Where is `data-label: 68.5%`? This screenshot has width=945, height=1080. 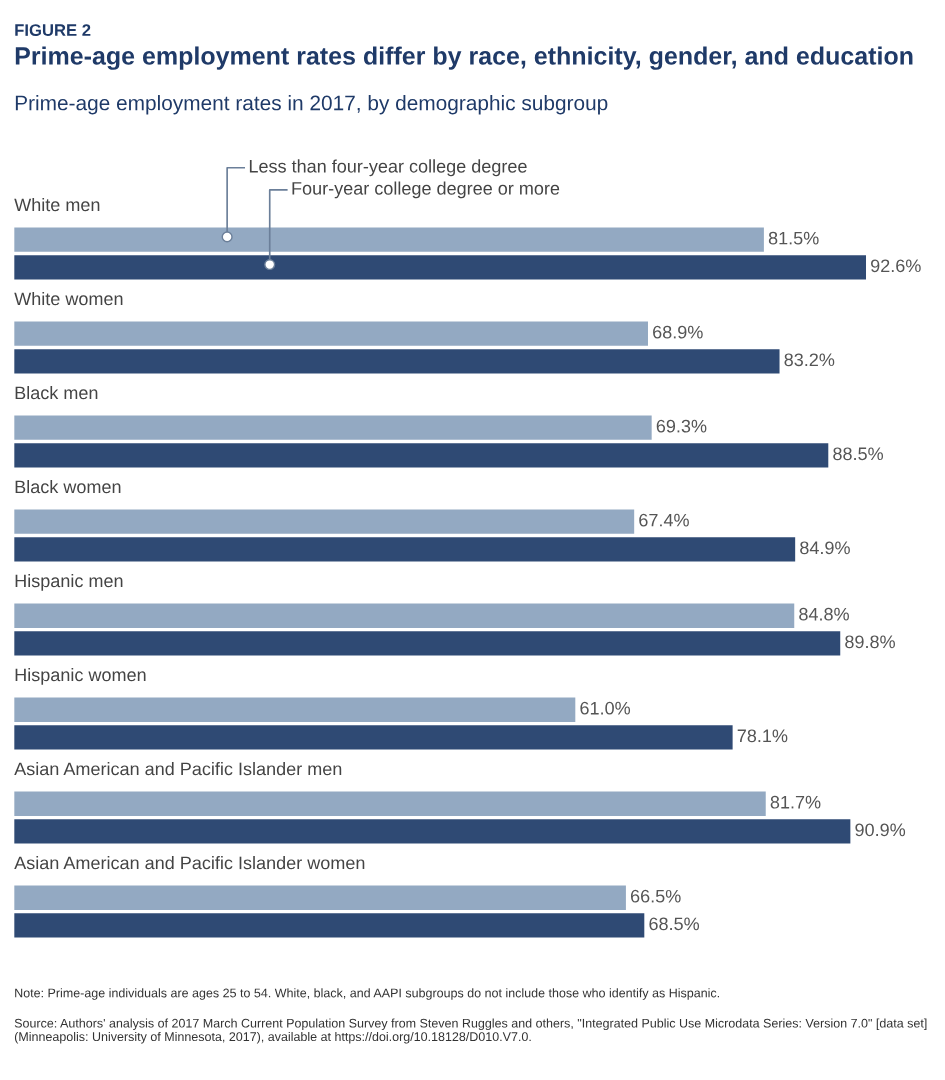 data-label: 68.5% is located at coordinates (674, 924).